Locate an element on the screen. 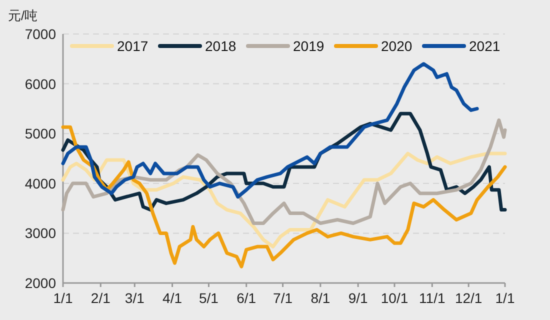  x-tick-label: 7/1 is located at coordinates (283, 298).